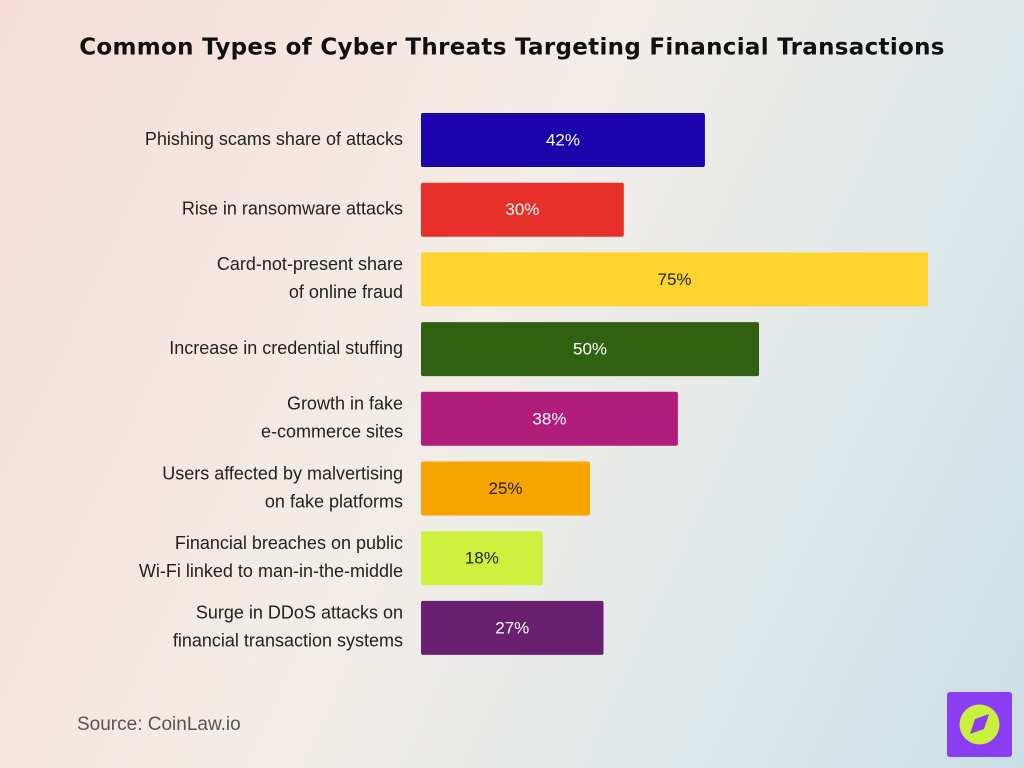 Image resolution: width=1024 pixels, height=768 pixels. I want to click on category-label: financial transaction systems, so click(288, 641).